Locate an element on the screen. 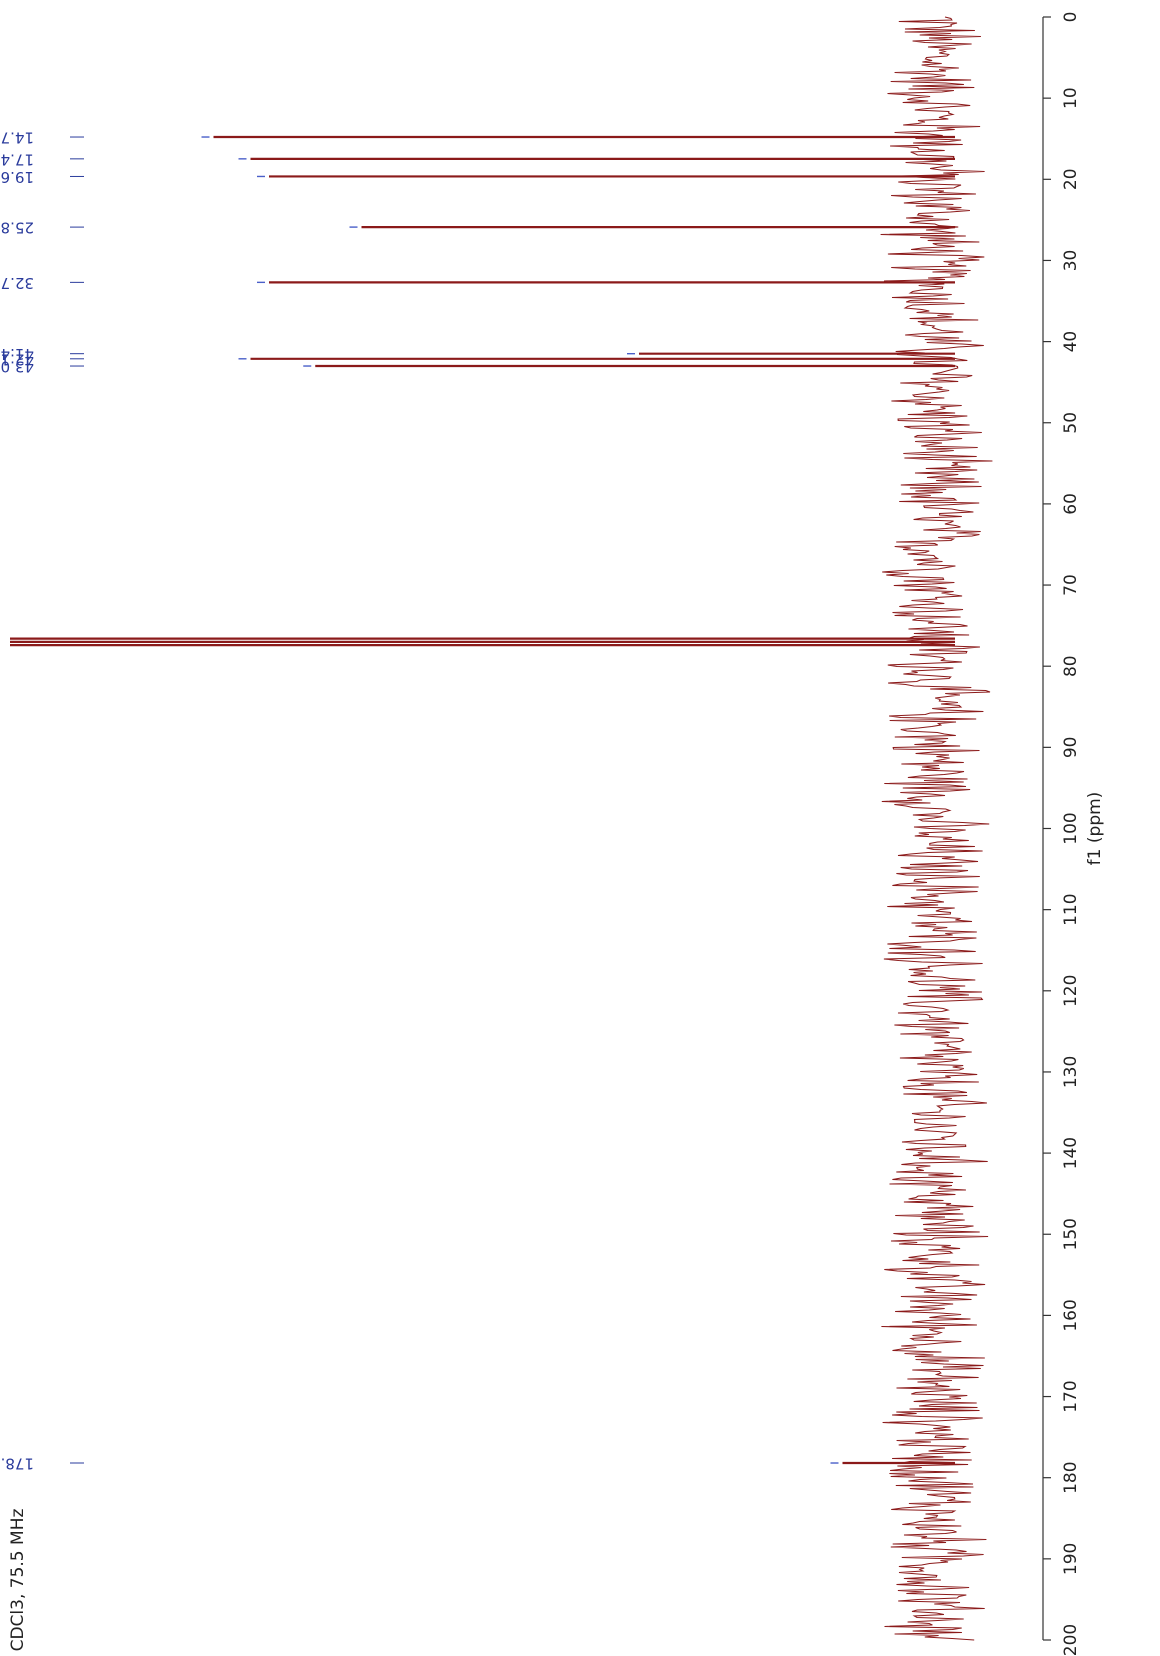  peak-label-text: 43.01 is located at coordinates (17, 367).